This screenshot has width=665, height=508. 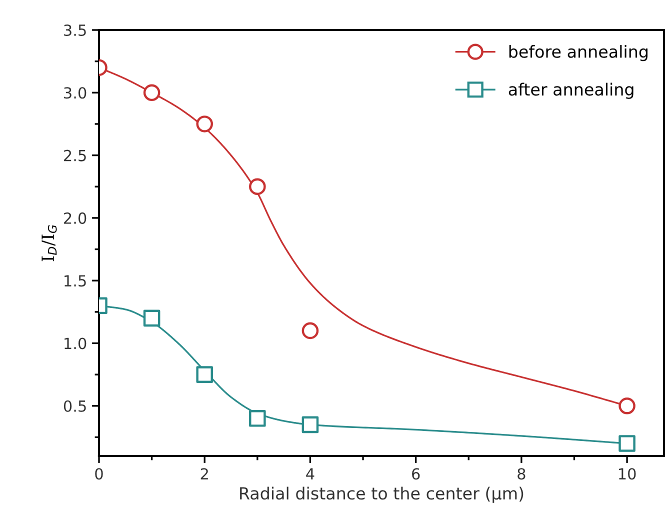 I want to click on y-tick-label: 1.5, so click(x=75, y=281).